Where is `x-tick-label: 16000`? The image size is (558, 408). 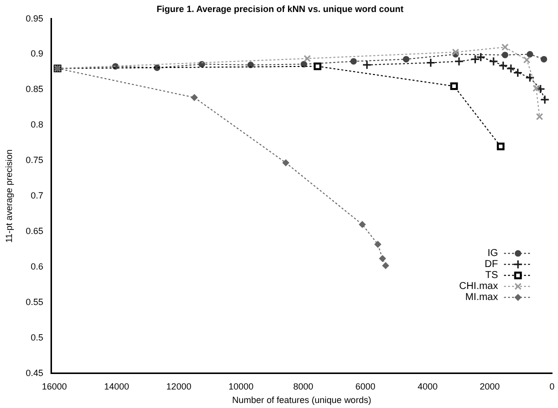
x-tick-label: 16000 is located at coordinates (54, 386).